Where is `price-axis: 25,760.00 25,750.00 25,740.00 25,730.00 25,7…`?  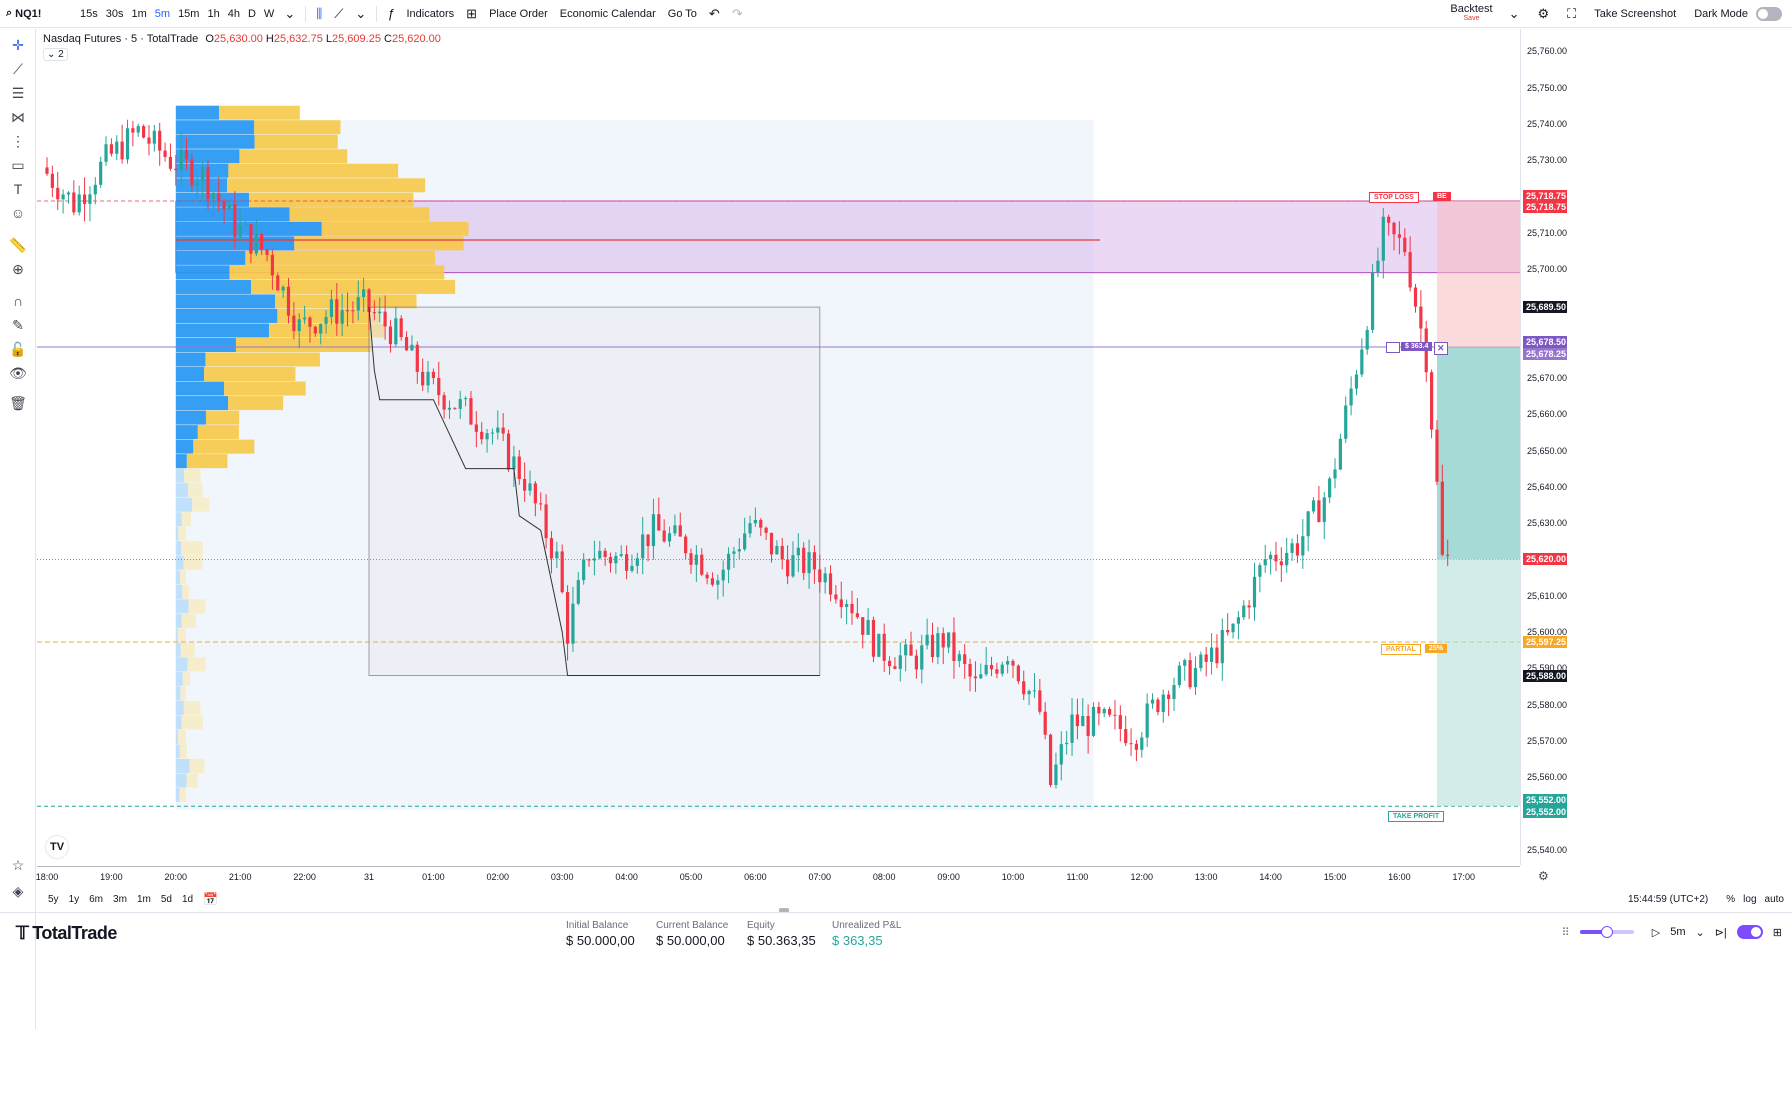 price-axis: 25,760.00 25,750.00 25,740.00 25,730.00 25,7… is located at coordinates (1656, 447).